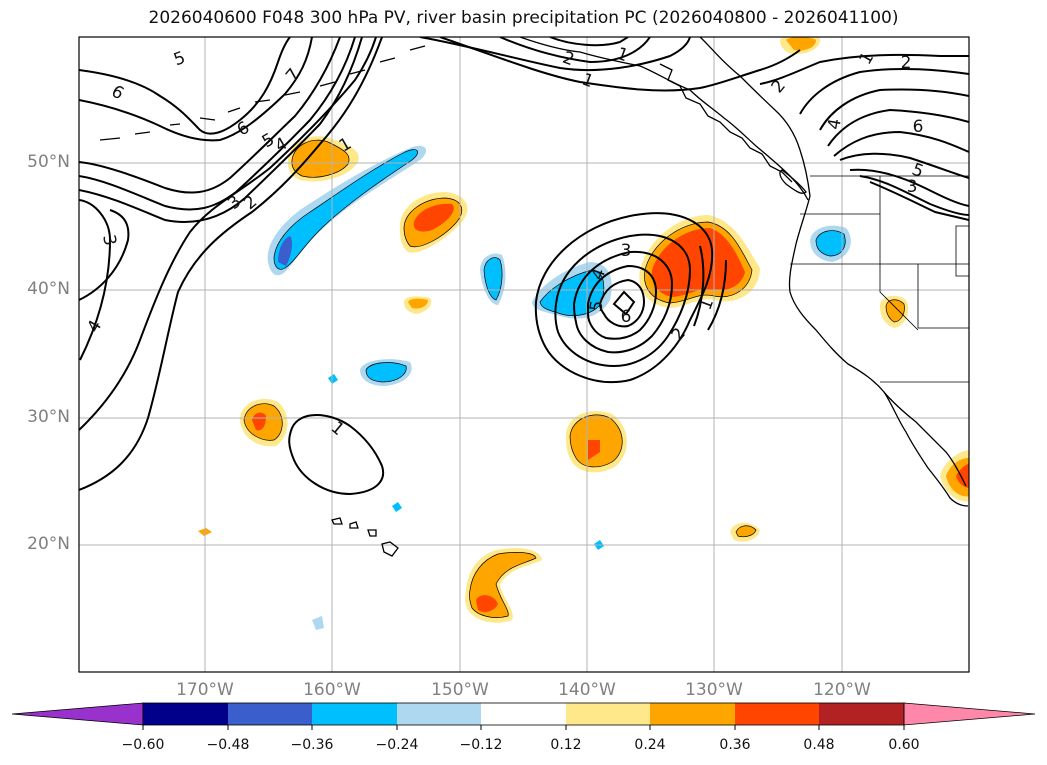 The height and width of the screenshot is (765, 1047). Describe the element at coordinates (48, 162) in the screenshot. I see `lat-label: 50°N` at that location.